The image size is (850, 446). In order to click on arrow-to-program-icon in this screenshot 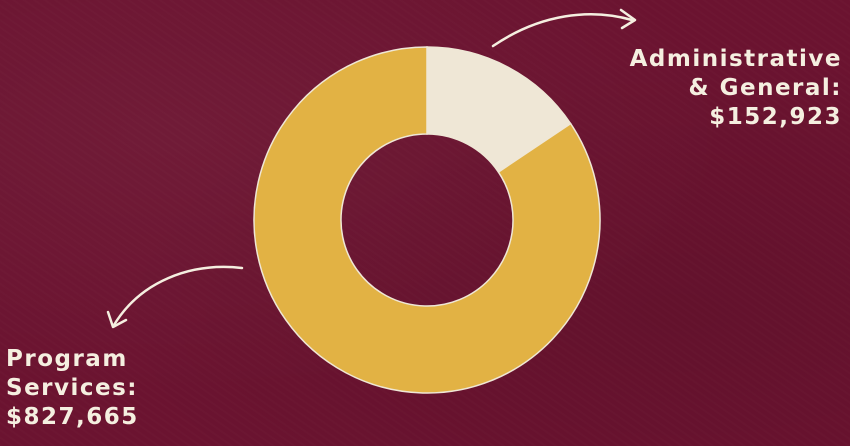, I will do `click(178, 296)`.